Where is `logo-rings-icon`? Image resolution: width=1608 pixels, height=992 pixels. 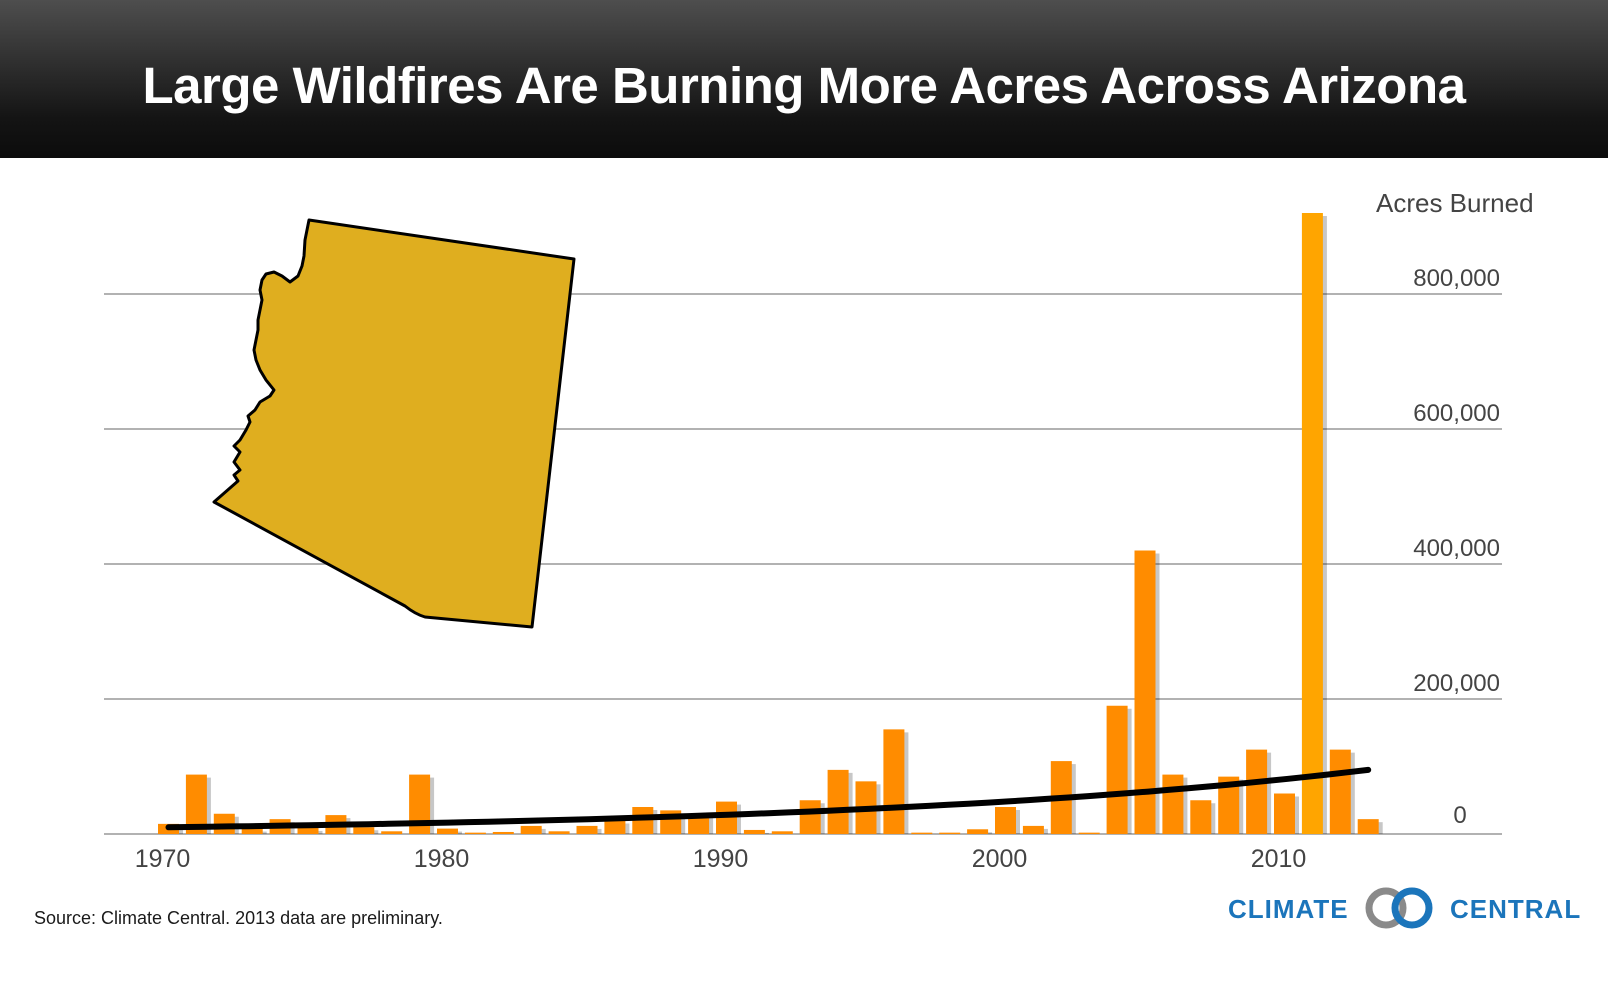 logo-rings-icon is located at coordinates (1399, 908).